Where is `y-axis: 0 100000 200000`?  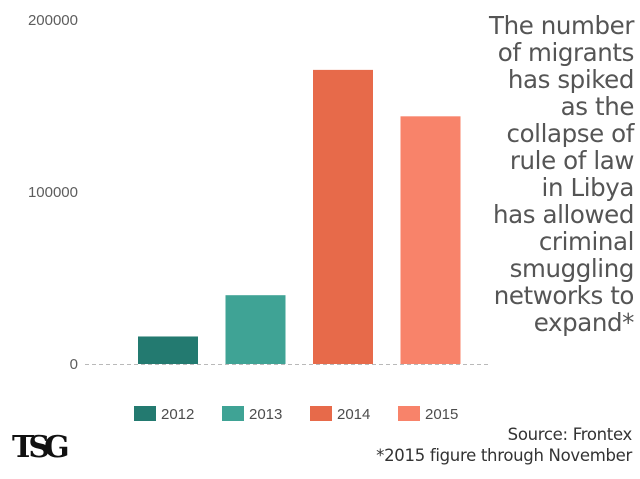
y-axis: 0 100000 200000 is located at coordinates (53, 192).